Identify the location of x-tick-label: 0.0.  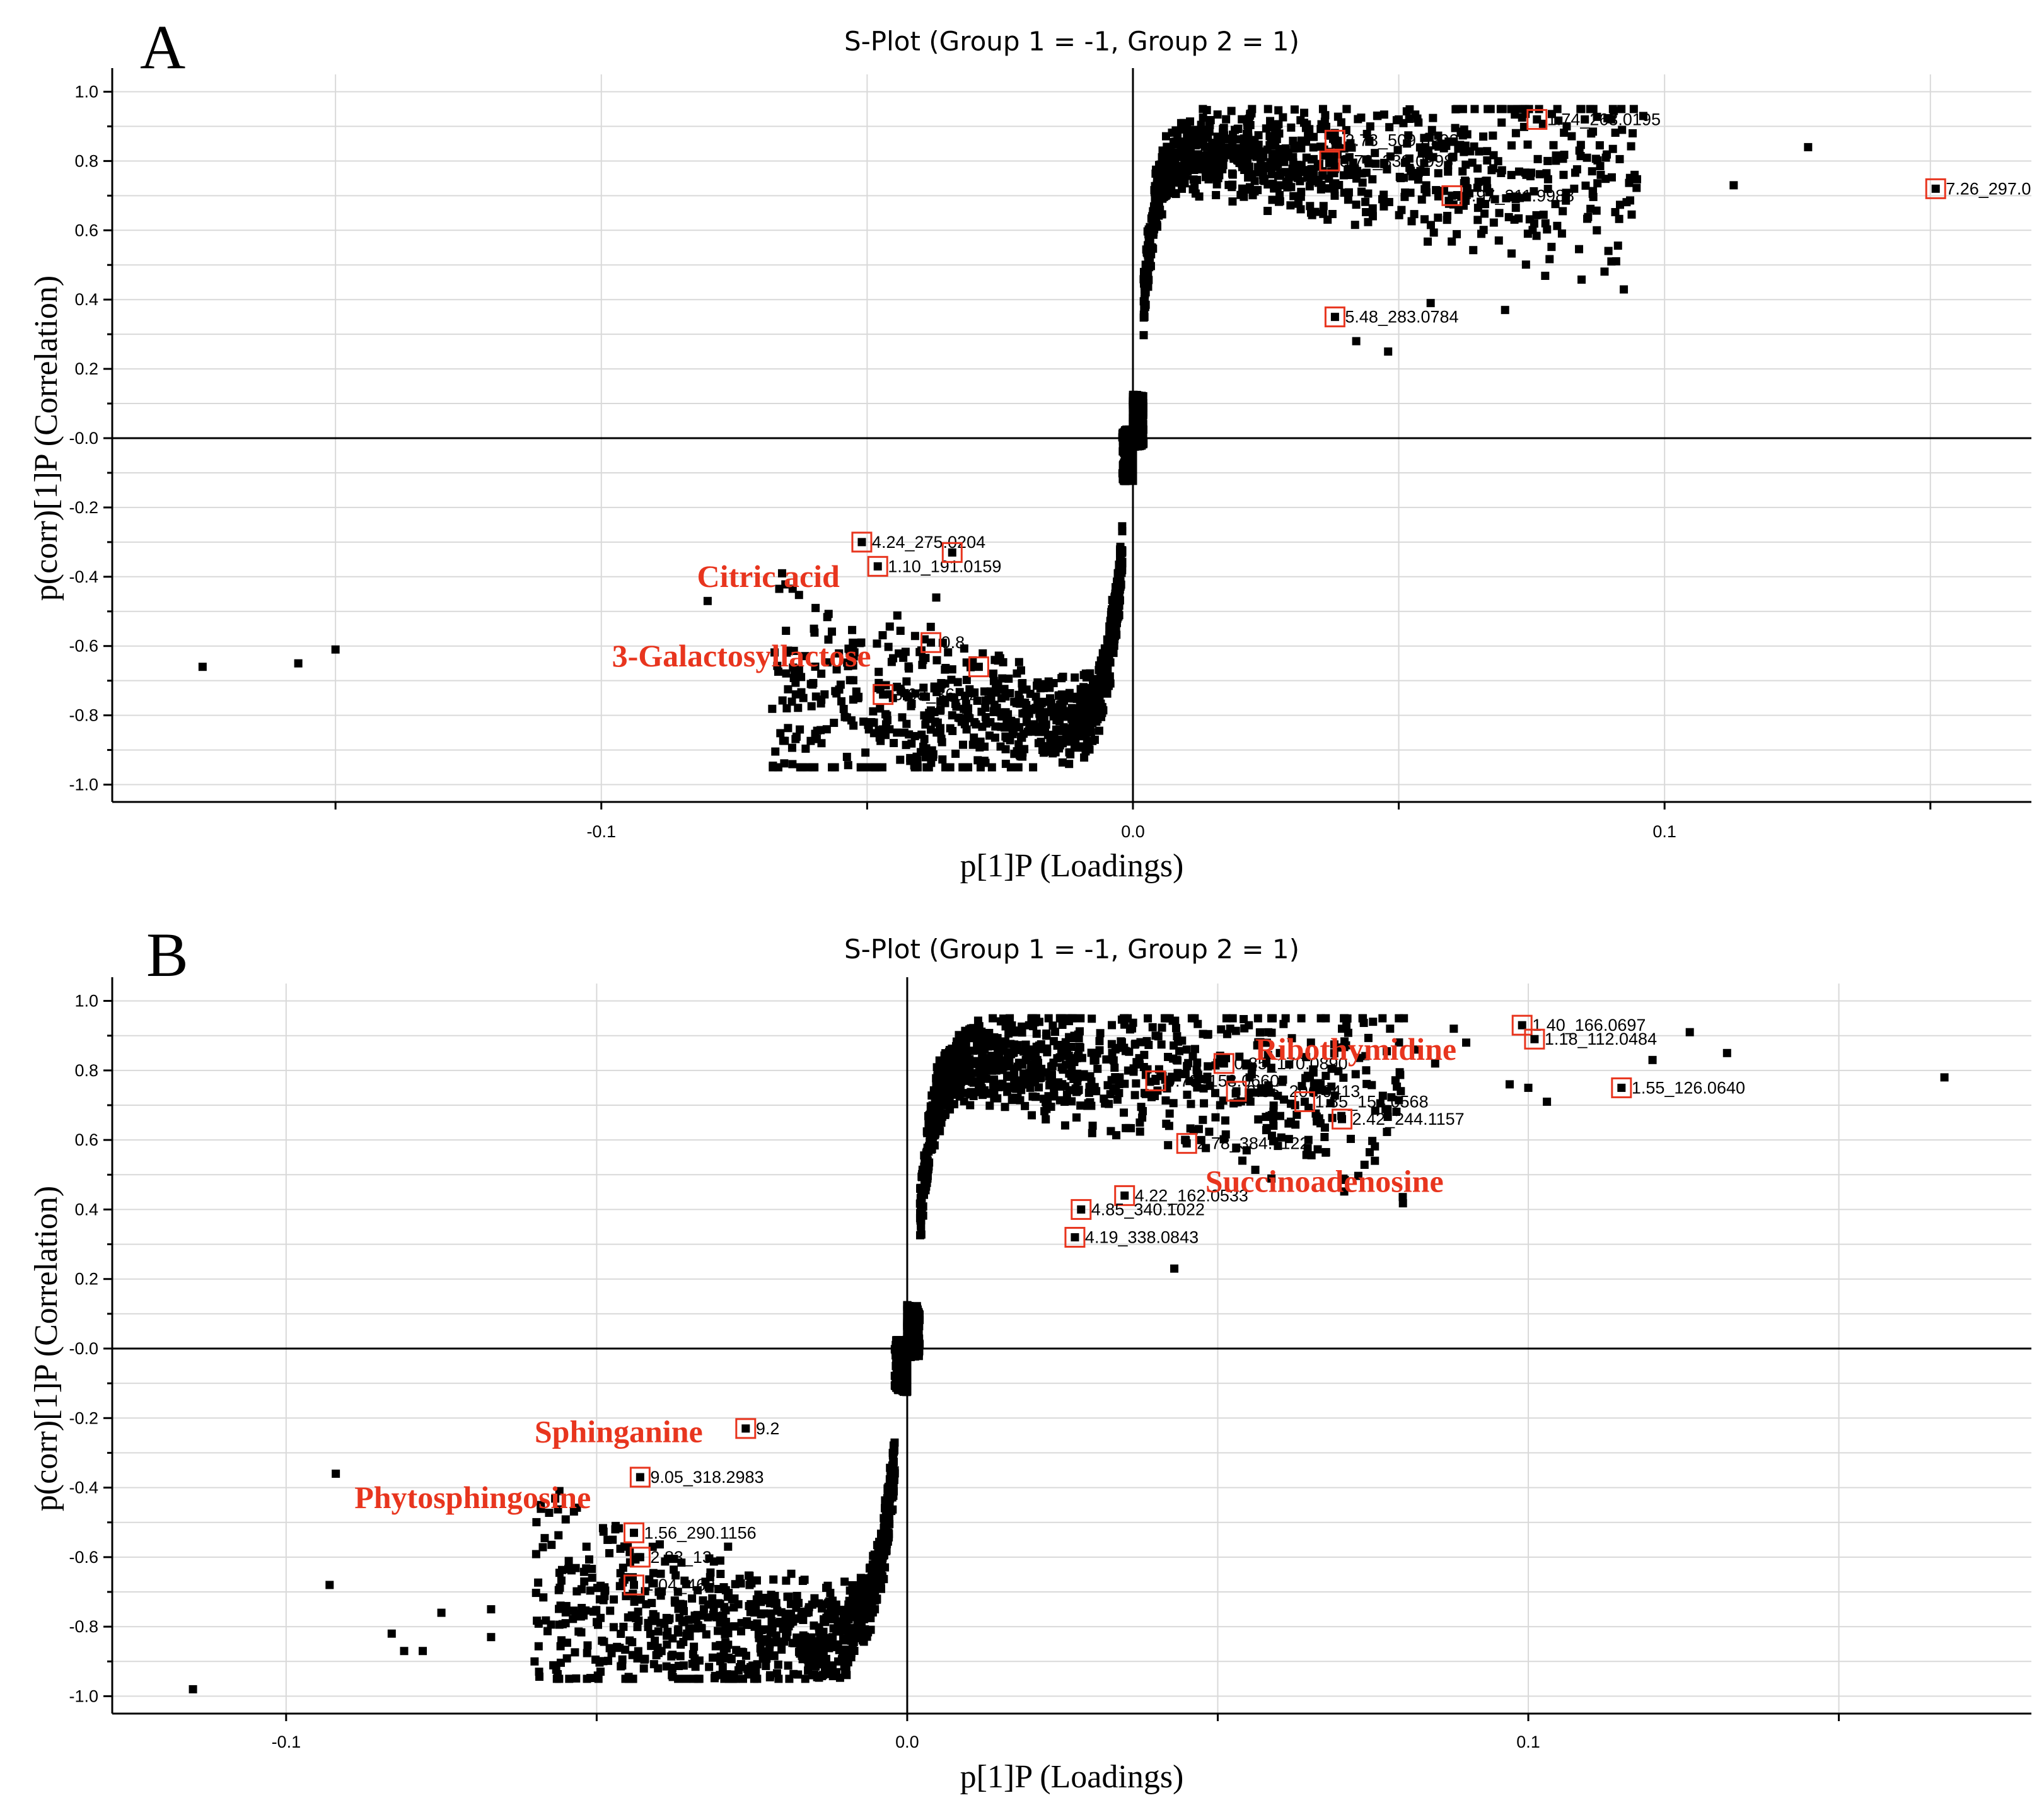
(907, 1741).